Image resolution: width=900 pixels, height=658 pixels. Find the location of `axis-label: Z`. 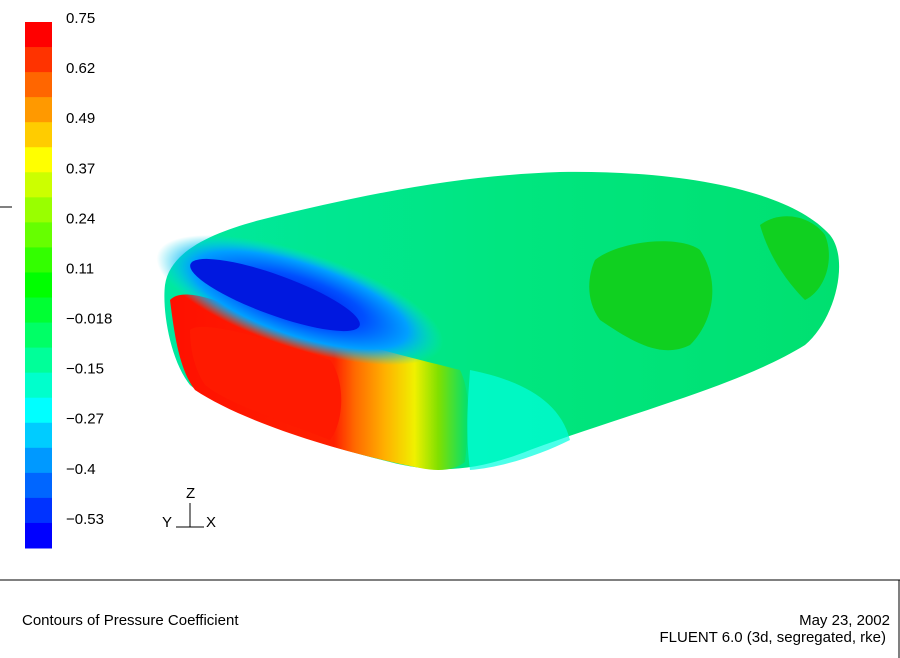

axis-label: Z is located at coordinates (190, 493).